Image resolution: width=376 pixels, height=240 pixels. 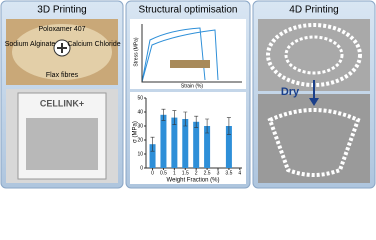 I want to click on y-tick-label: 50, so click(x=140, y=98).